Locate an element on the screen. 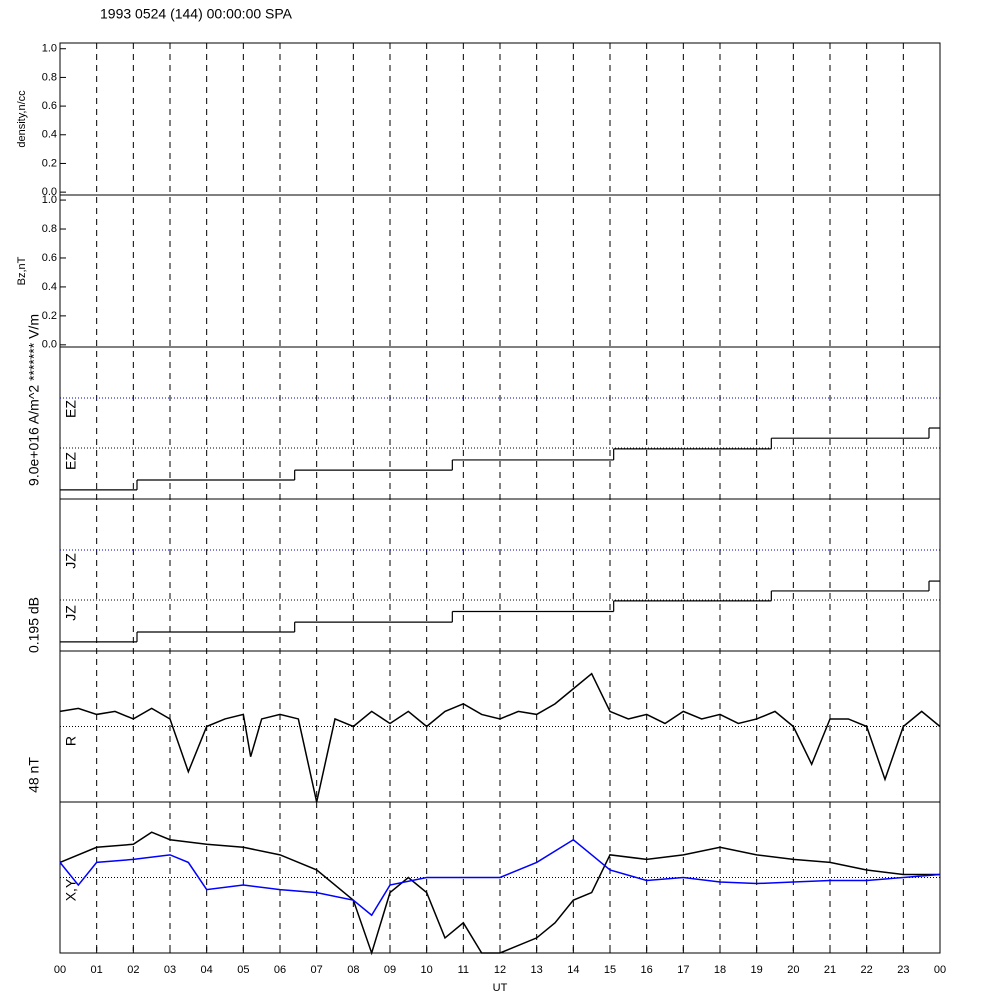 This screenshot has width=1000, height=1000. panel-label: R is located at coordinates (71, 741).